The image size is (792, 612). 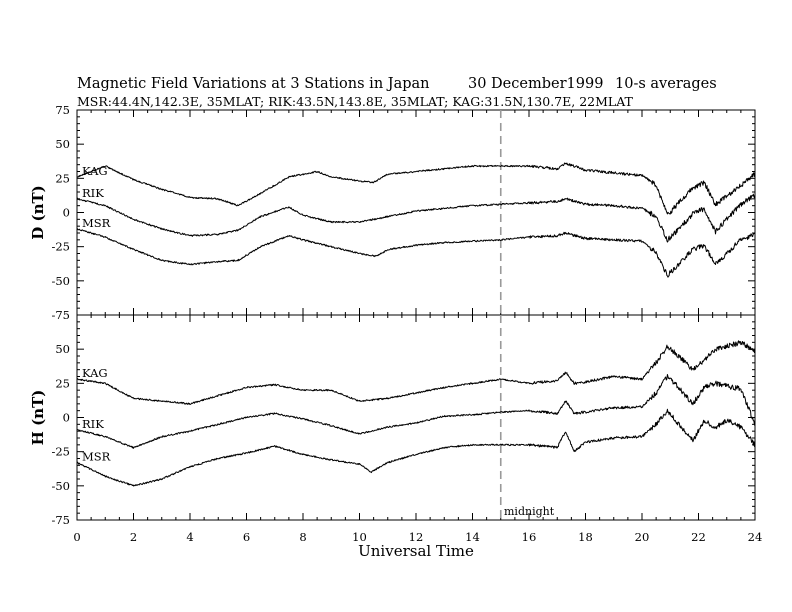 What do you see at coordinates (472, 537) in the screenshot?
I see `x-tick-label: 14` at bounding box center [472, 537].